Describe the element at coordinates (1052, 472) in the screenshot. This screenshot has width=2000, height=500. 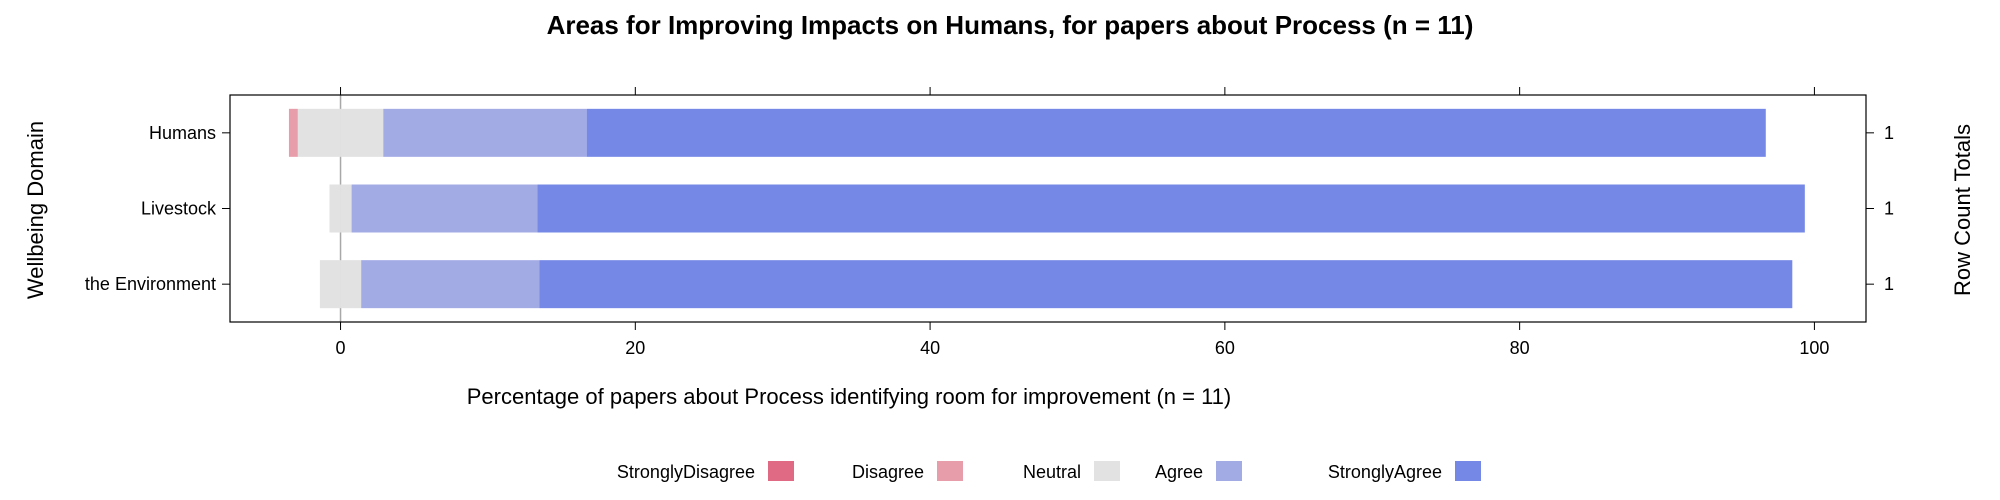
I see `legend-label-neutral: Neutral` at that location.